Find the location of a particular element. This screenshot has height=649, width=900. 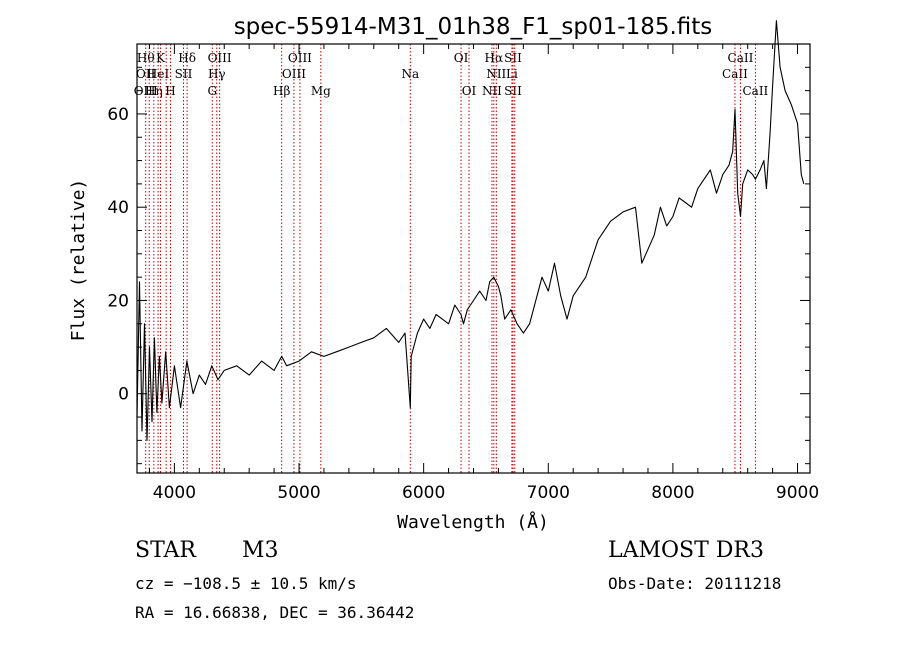

x-axis-label: Wavelength (Å) is located at coordinates (473, 522).